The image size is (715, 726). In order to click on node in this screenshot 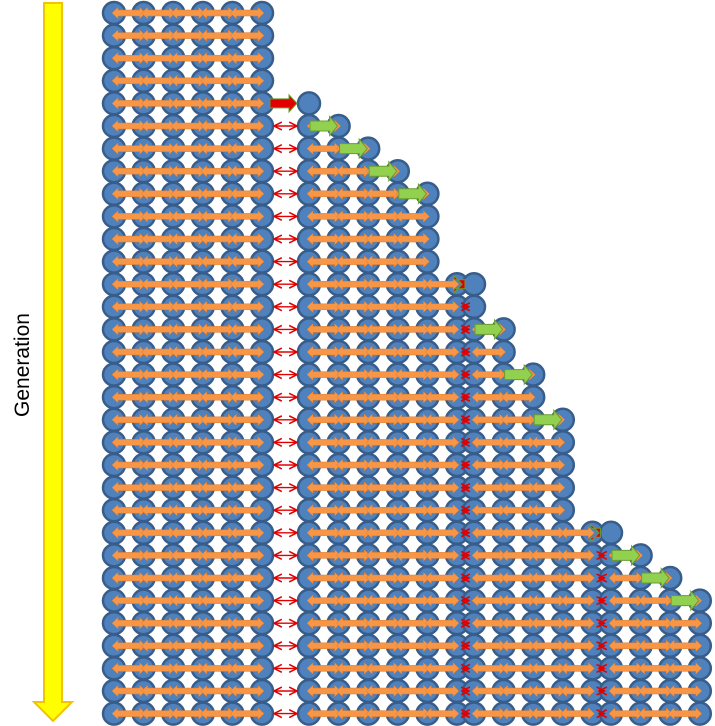, I will do `click(309, 103)`.